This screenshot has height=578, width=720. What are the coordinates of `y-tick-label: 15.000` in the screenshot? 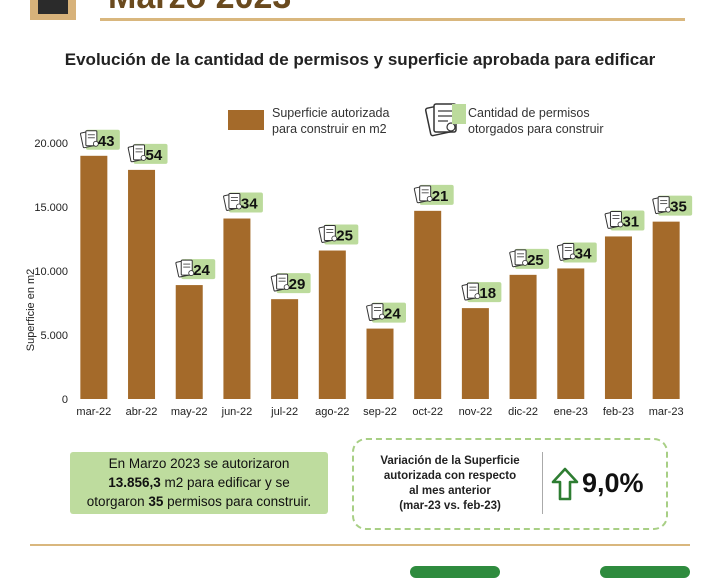 It's located at (51, 208).